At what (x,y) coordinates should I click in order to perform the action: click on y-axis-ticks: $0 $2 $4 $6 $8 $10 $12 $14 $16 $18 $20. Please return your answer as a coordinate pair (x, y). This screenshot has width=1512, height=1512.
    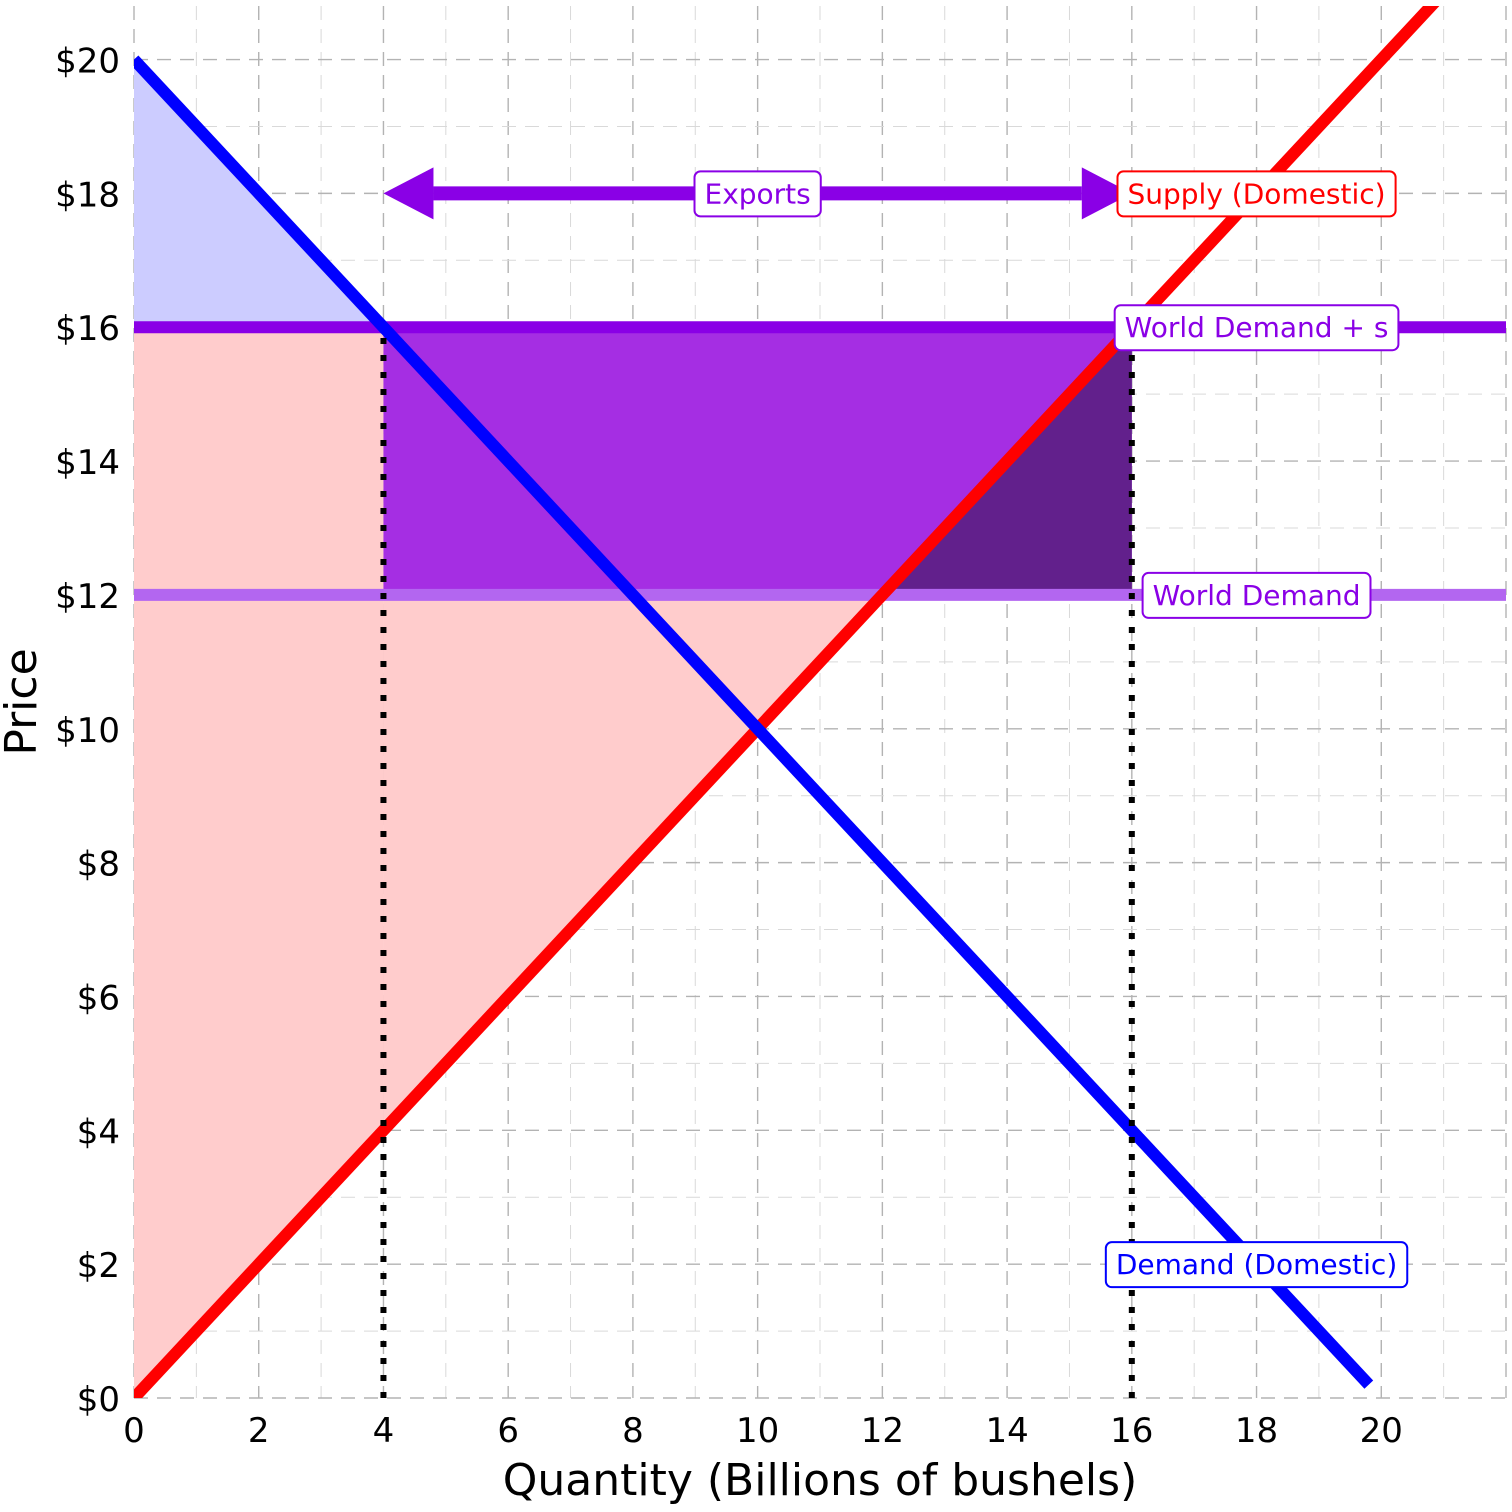
    Looking at the image, I should click on (87, 731).